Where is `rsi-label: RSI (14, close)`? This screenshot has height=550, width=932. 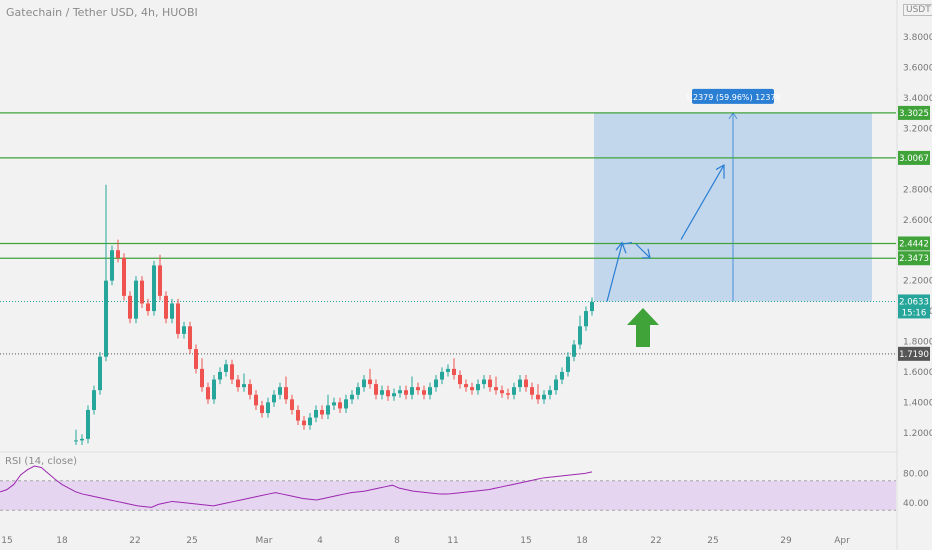 rsi-label: RSI (14, close) is located at coordinates (41, 461).